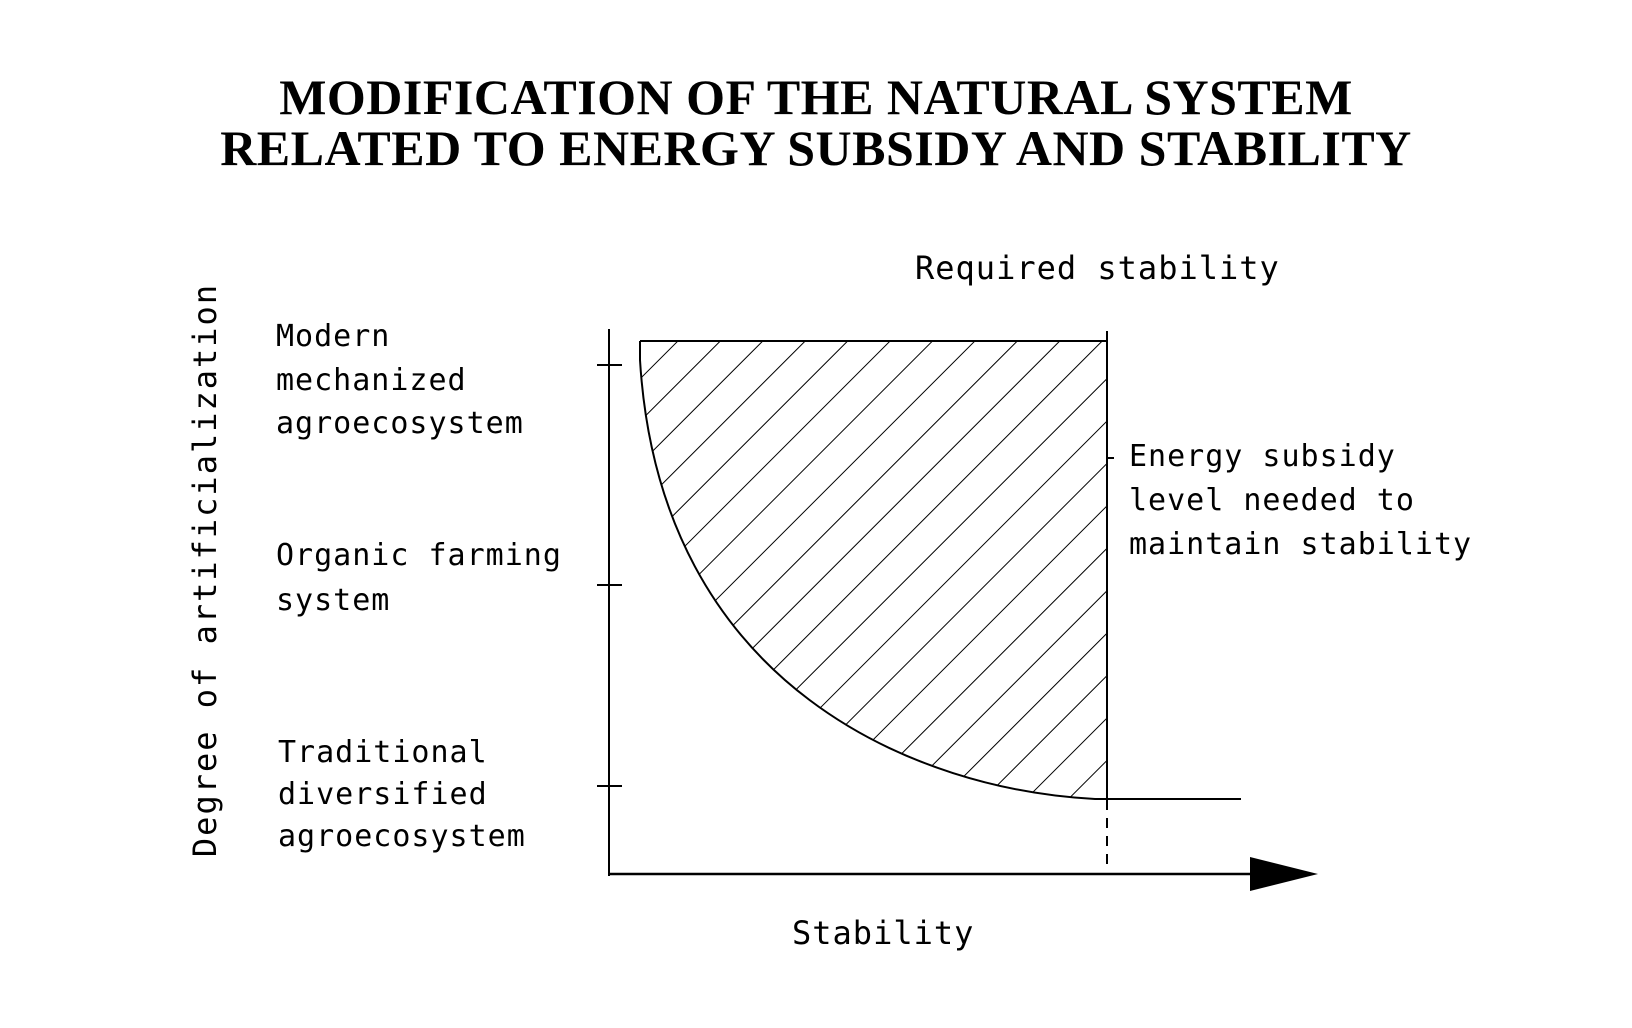  Describe the element at coordinates (333, 336) in the screenshot. I see `level-label-modern-line-1: Modern` at that location.